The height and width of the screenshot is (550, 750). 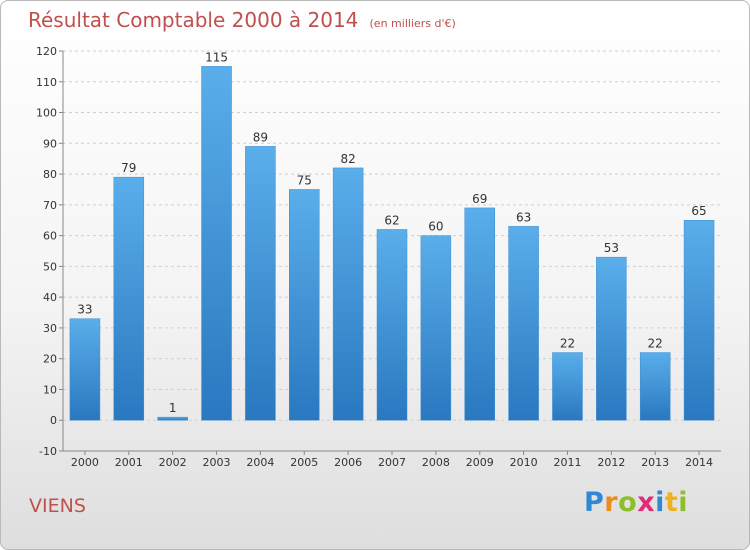 I want to click on proxiti-logo: Proxiti, so click(x=636, y=502).